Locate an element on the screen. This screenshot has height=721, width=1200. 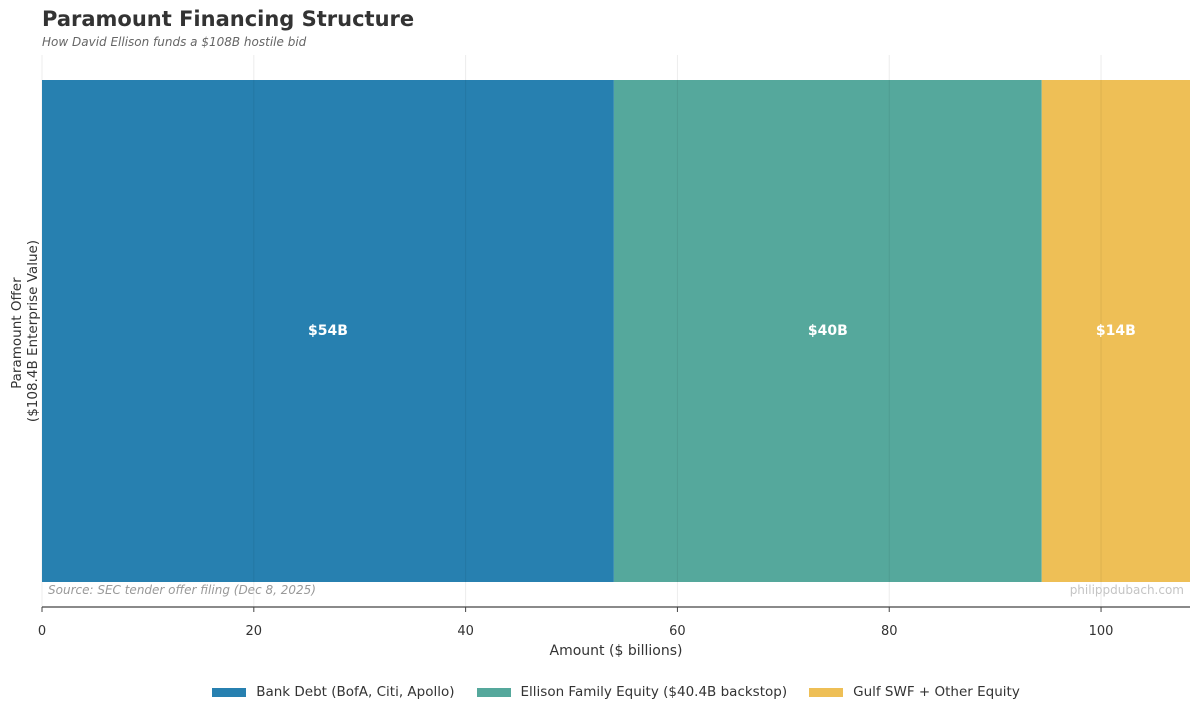
y-axis-label-line1: Paramount Offer is located at coordinates (17, 333).